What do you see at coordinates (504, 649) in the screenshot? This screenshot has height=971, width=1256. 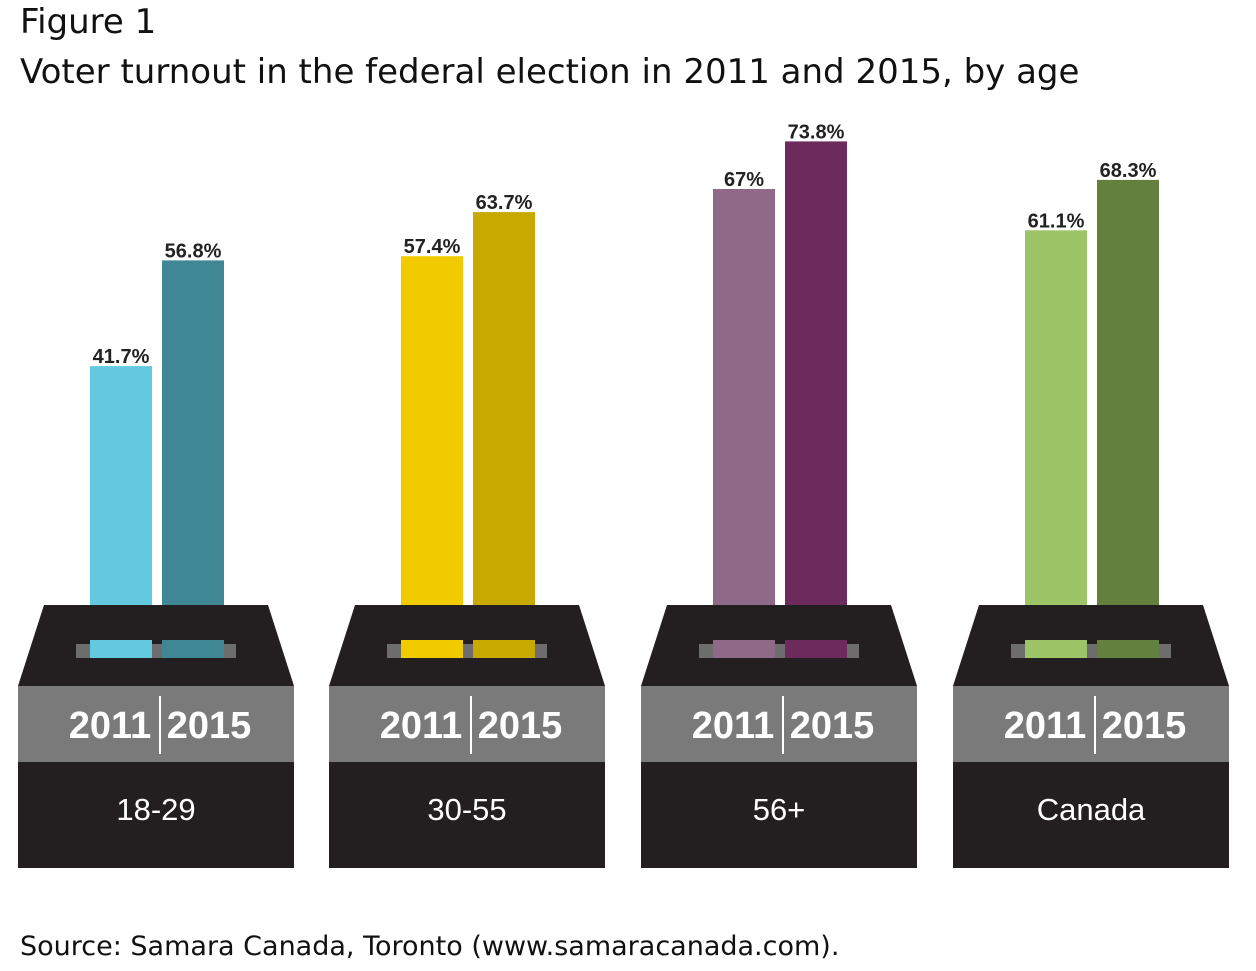 I see `bar-base-30-55-2015` at bounding box center [504, 649].